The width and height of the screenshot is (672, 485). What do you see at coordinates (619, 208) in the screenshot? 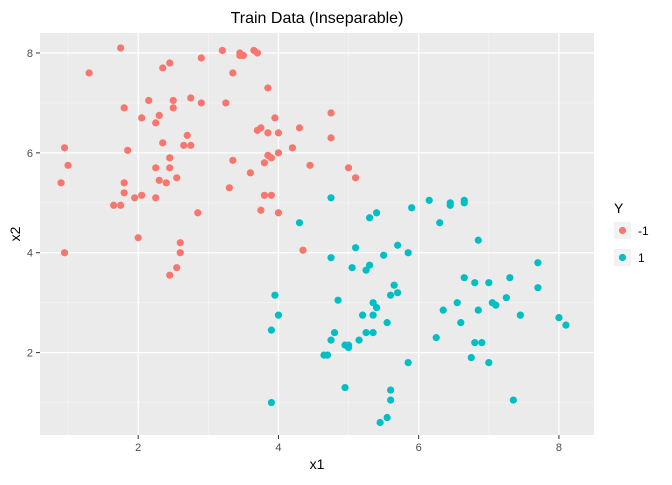
I see `legend-title: Y` at bounding box center [619, 208].